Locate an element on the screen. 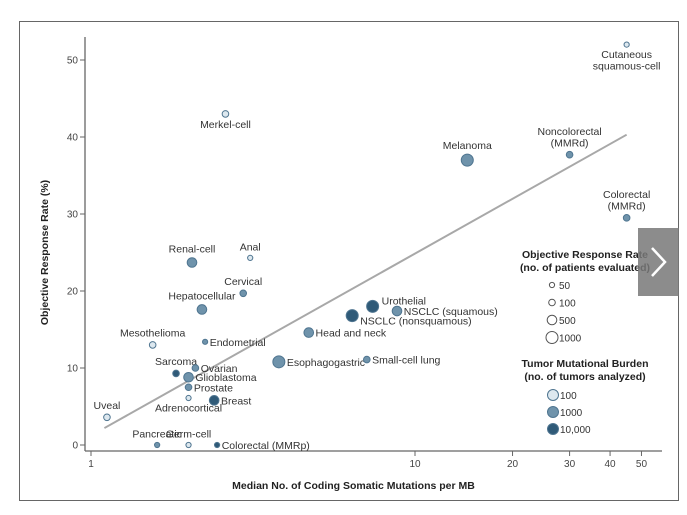  legend-color-label: 100 is located at coordinates (568, 396).